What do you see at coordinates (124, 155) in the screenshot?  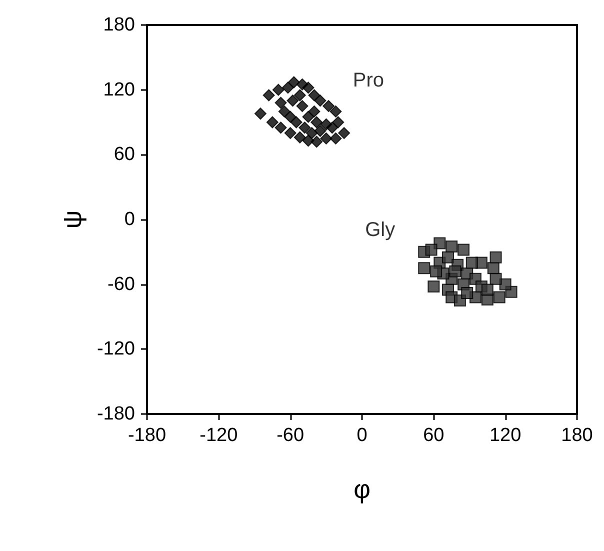 I see `y-tick-label: 60` at bounding box center [124, 155].